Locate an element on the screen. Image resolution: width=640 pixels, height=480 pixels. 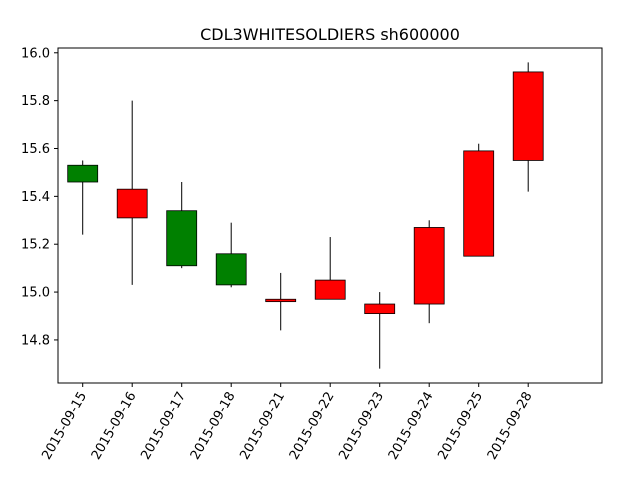
x-tick-label: 2015-09-18 is located at coordinates (213, 426).